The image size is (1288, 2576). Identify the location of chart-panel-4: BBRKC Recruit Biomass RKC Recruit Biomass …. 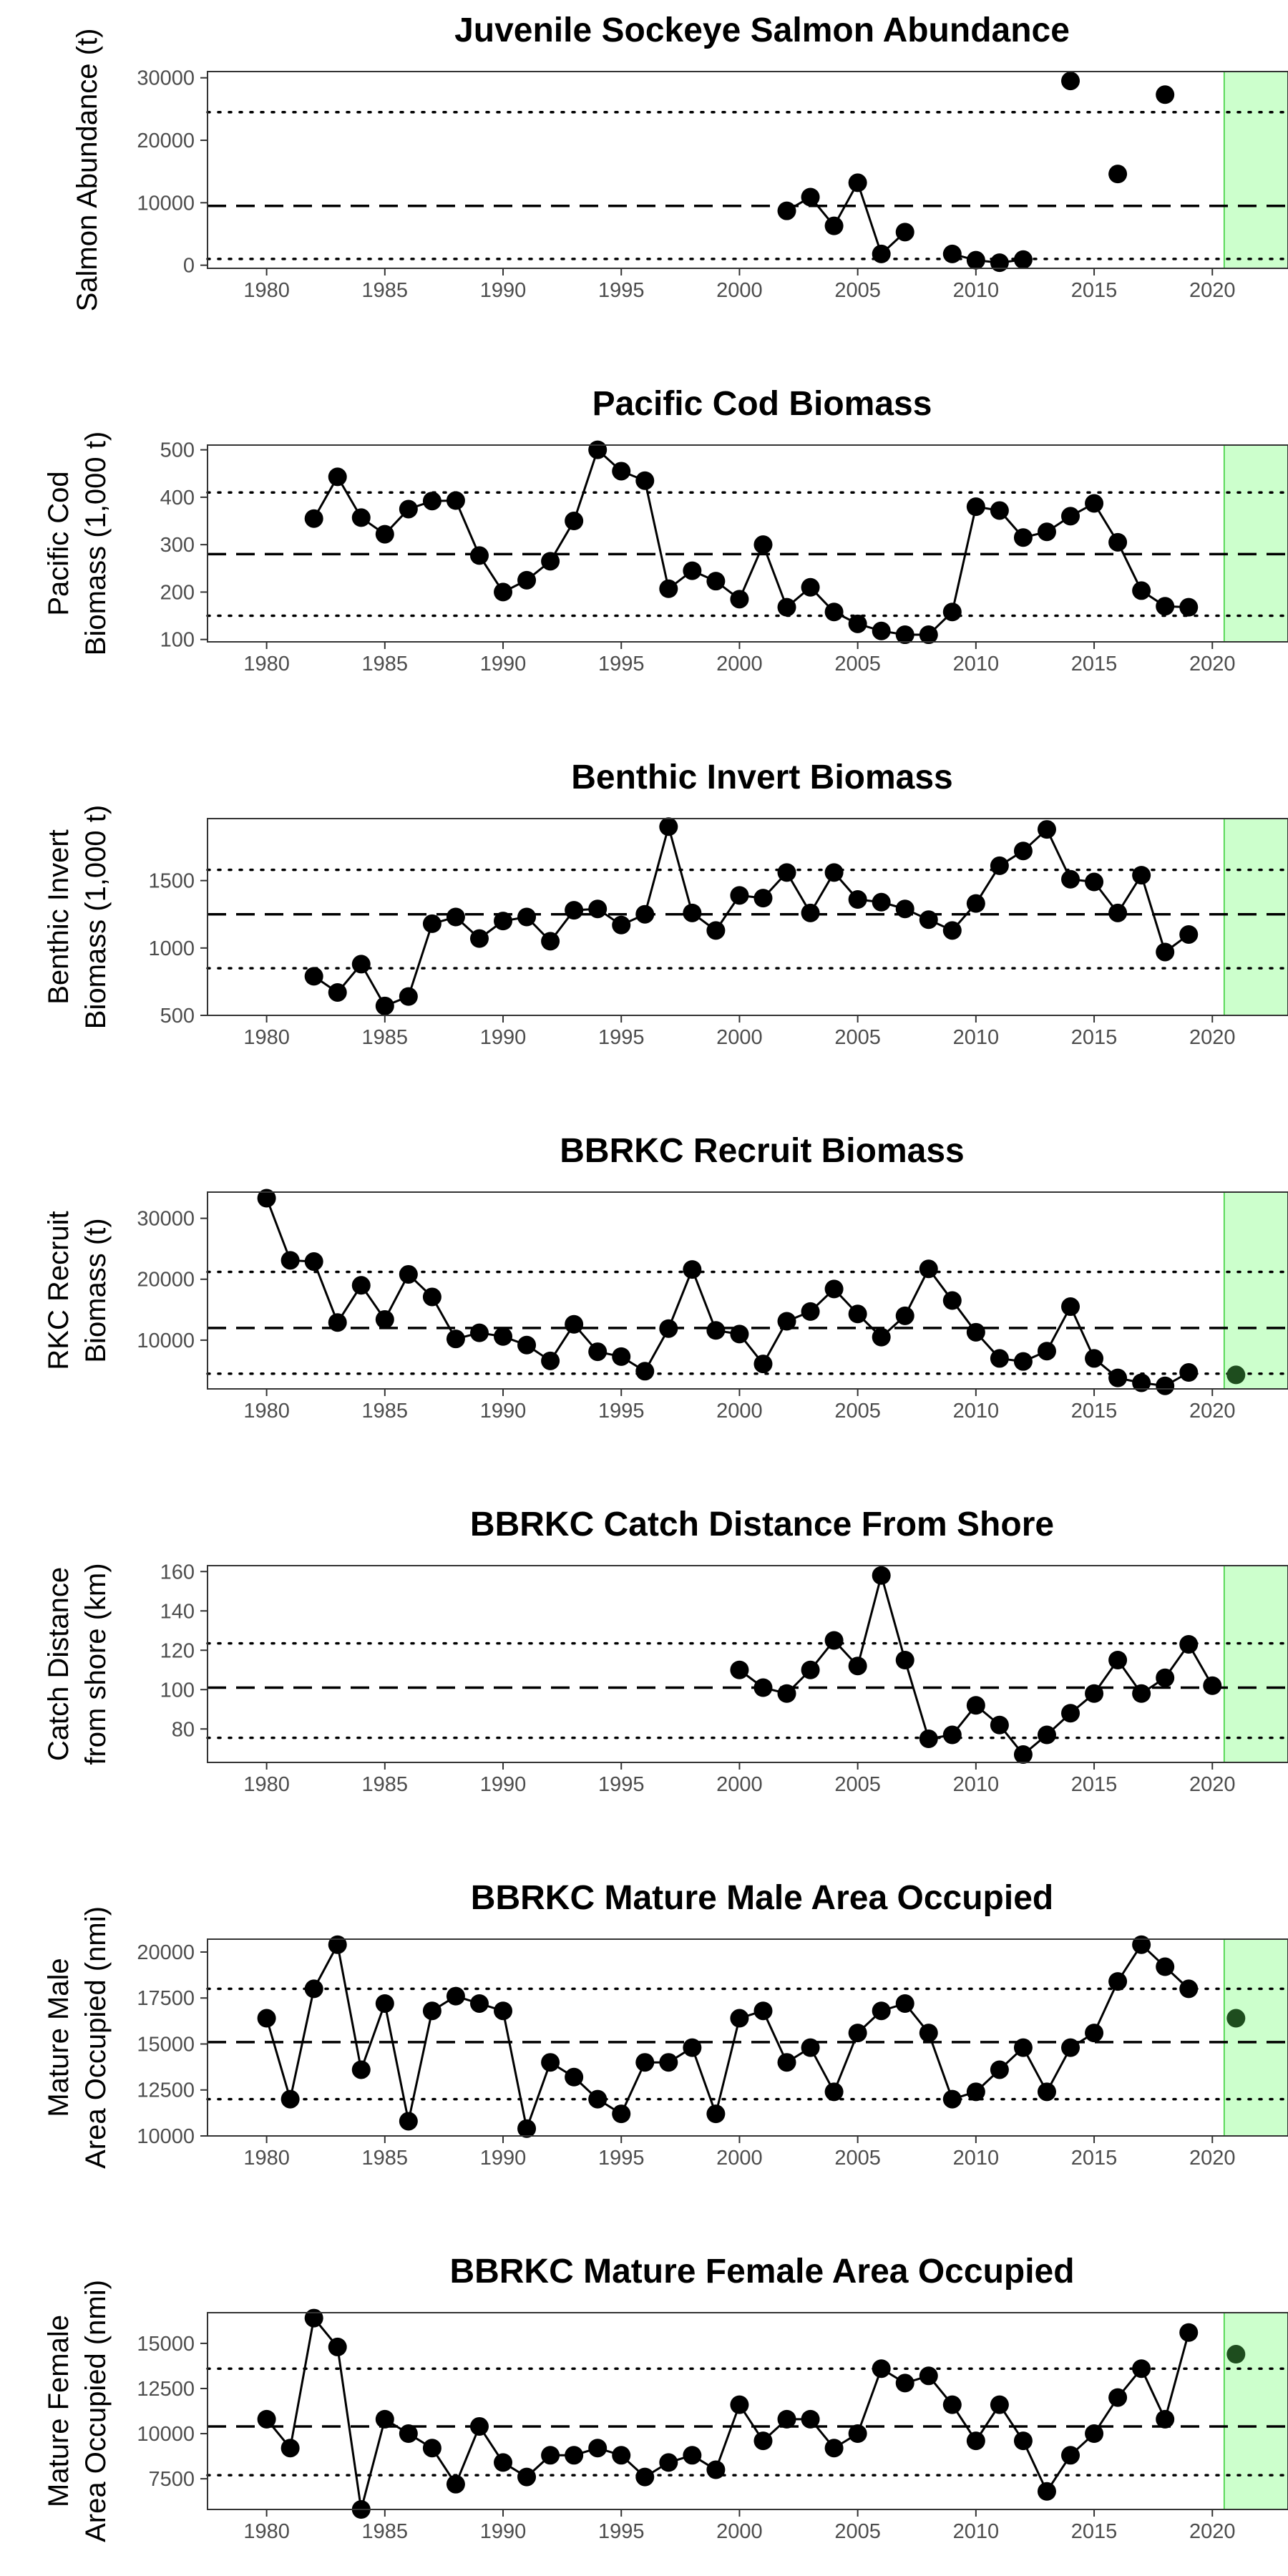
(665, 1277).